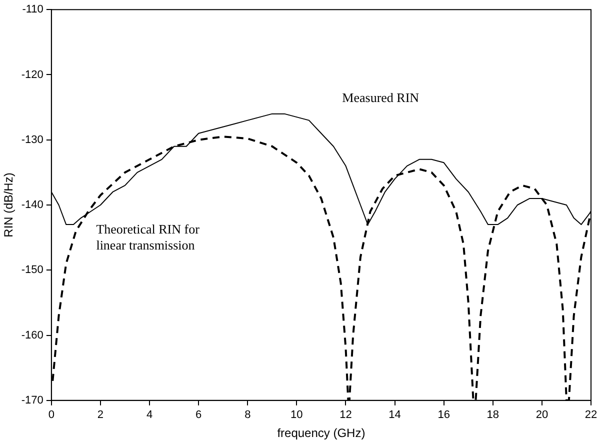 This screenshot has width=605, height=443. Describe the element at coordinates (247, 415) in the screenshot. I see `x-tick-label: 8` at that location.